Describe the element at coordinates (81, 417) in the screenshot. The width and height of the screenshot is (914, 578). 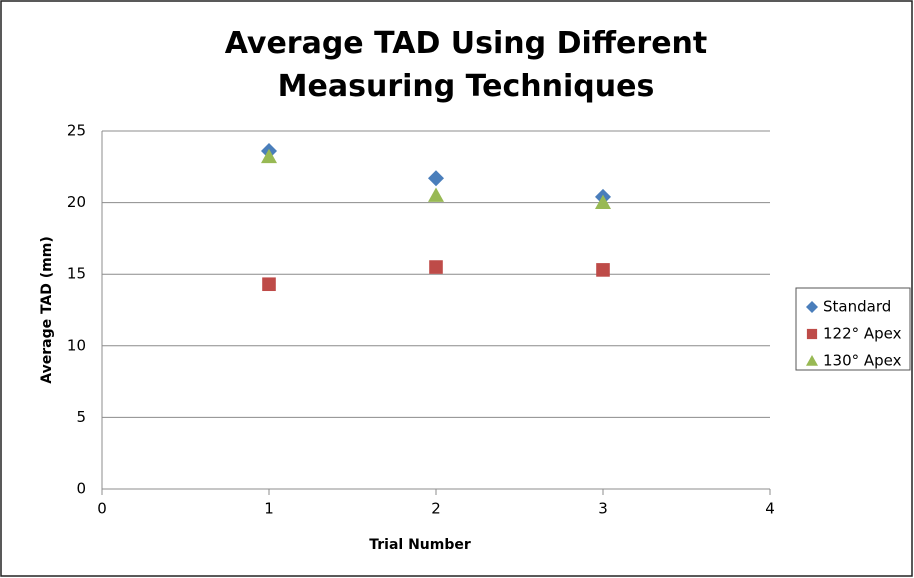
I see `y-tick-label: 5` at that location.